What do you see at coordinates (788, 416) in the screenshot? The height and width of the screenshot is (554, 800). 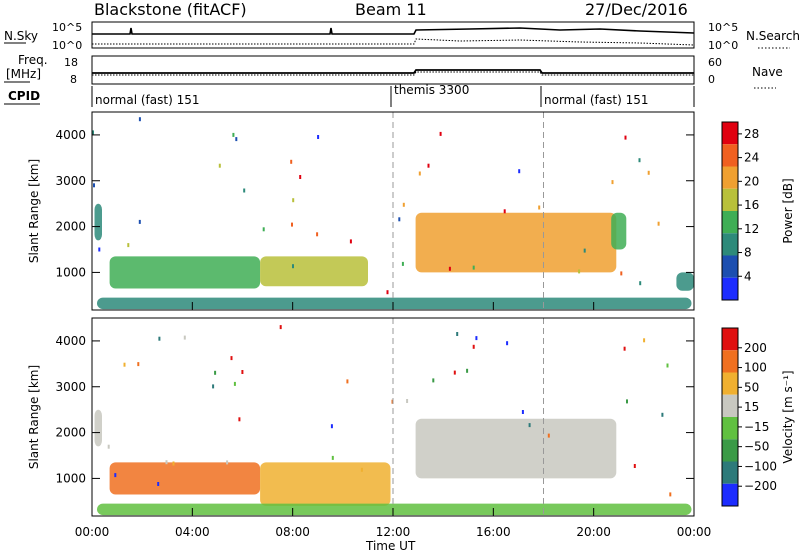 I see `colorbar-label: Velocity [m s⁻¹]` at bounding box center [788, 416].